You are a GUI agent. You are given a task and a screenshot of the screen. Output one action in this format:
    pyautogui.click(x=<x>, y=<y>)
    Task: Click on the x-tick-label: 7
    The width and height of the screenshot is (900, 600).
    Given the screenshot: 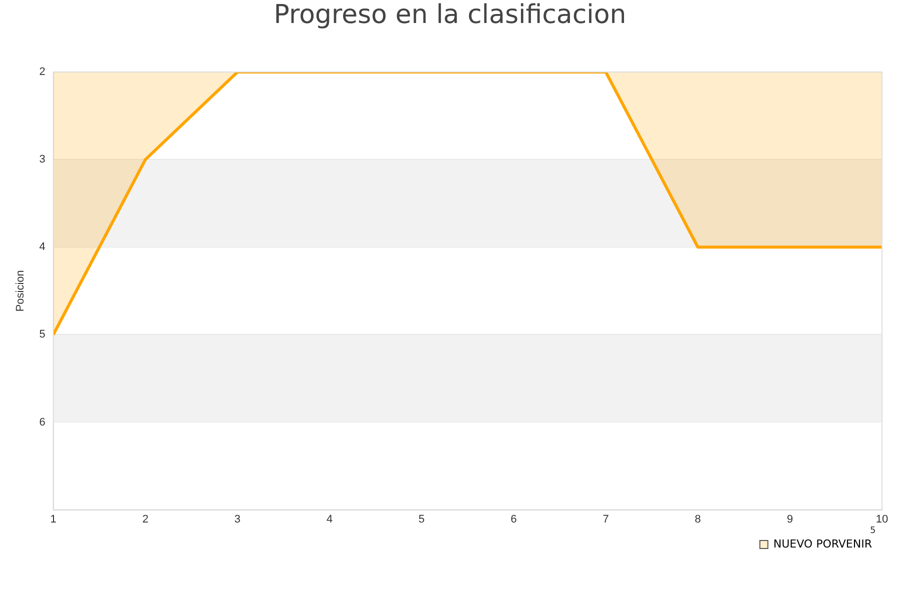 What is the action you would take?
    pyautogui.click(x=605, y=519)
    